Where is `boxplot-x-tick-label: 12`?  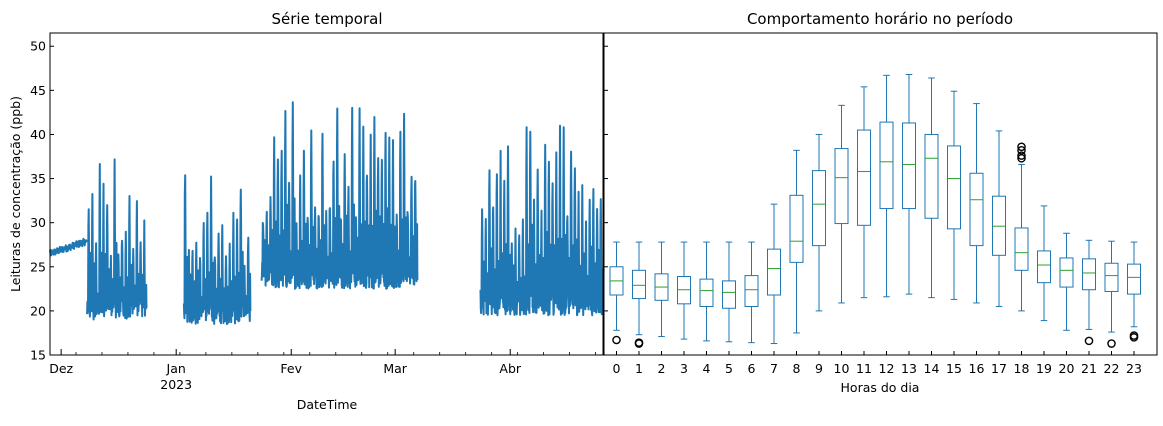 boxplot-x-tick-label: 12 is located at coordinates (887, 368).